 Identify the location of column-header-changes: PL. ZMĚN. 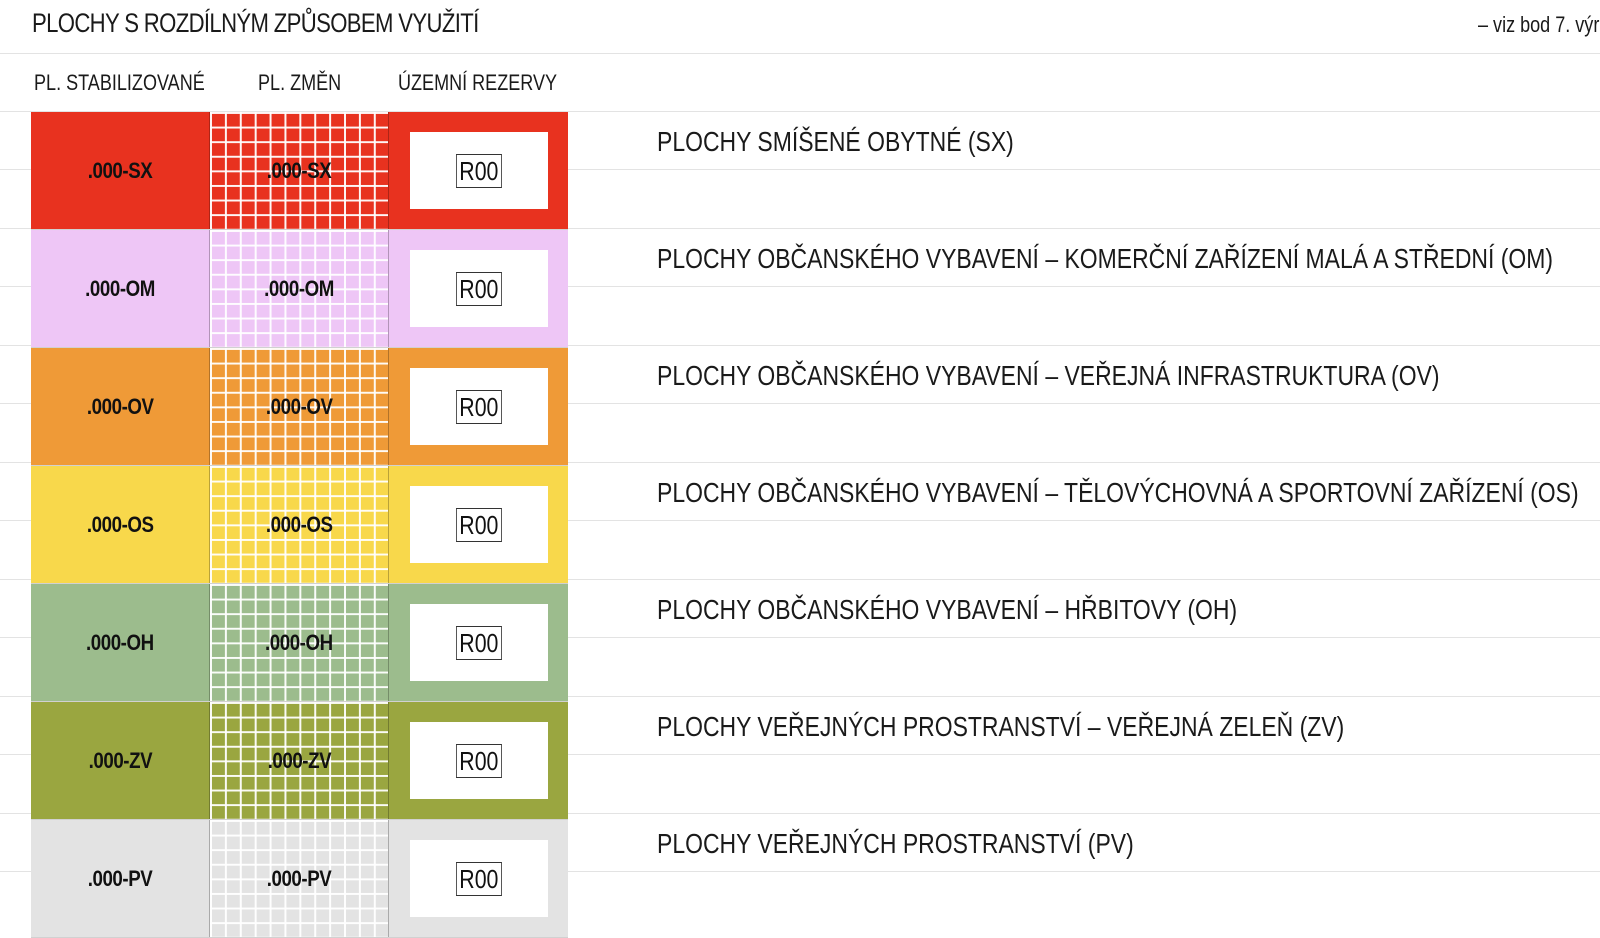
(300, 82).